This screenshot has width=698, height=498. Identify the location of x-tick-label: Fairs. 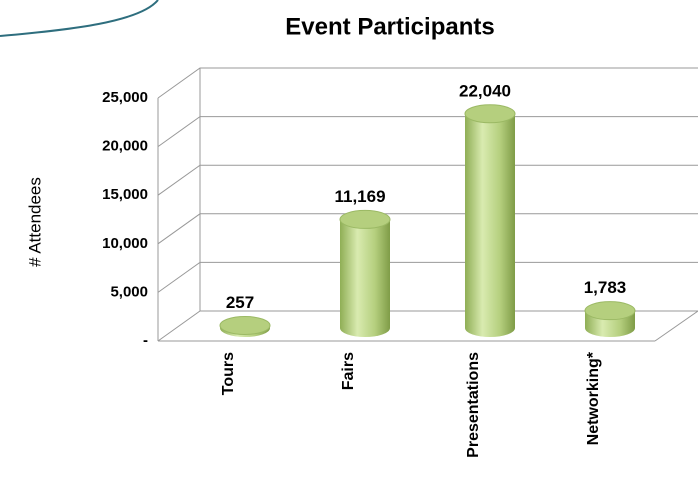
(348, 371).